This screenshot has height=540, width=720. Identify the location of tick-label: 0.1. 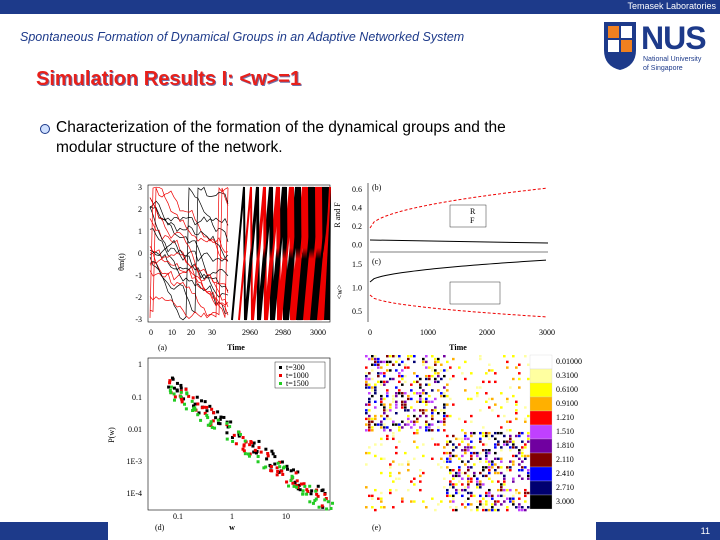
(137, 397).